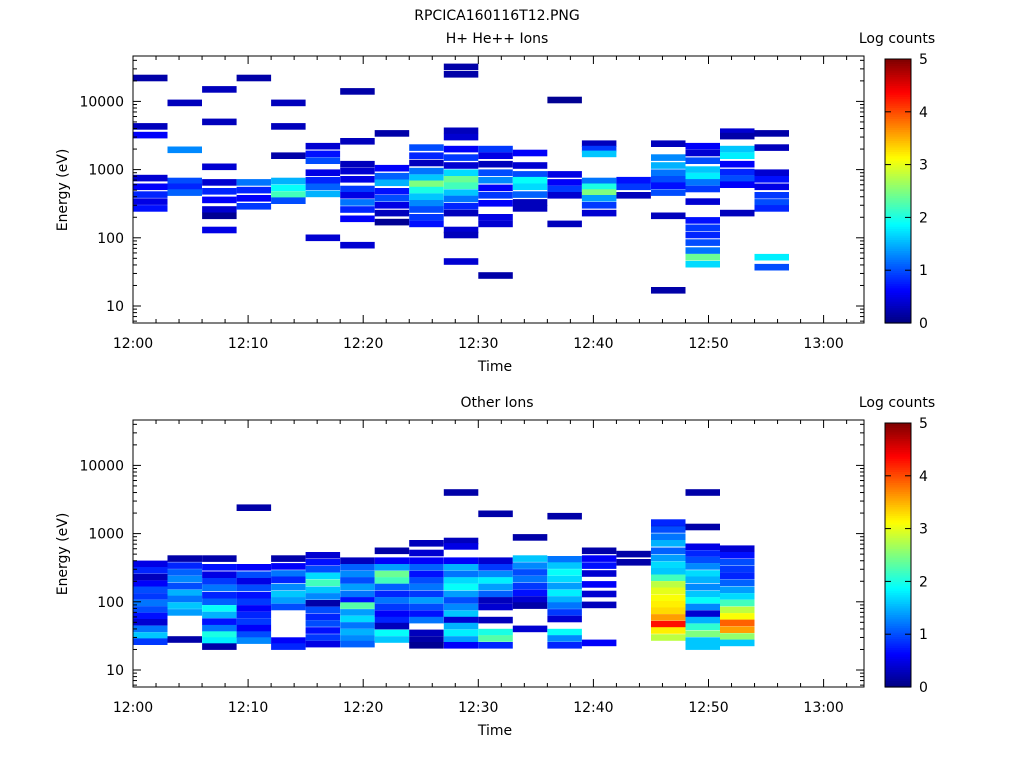 The height and width of the screenshot is (768, 1024). I want to click on x-tick-label: 12:40, so click(593, 708).